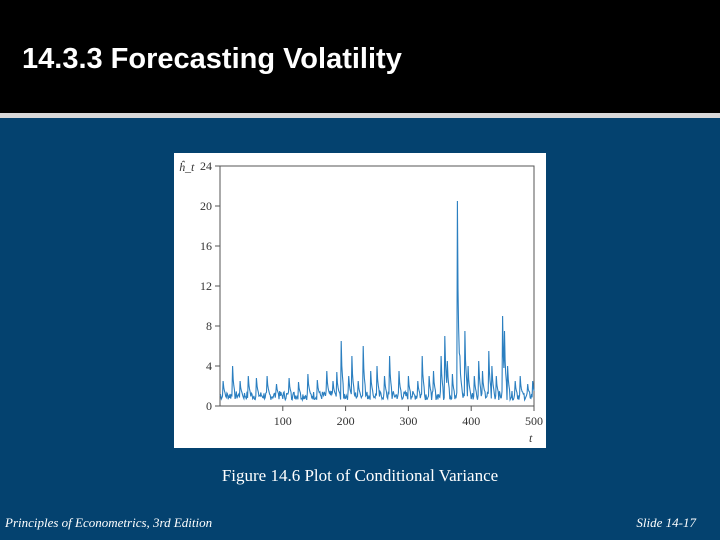 This screenshot has width=720, height=540. I want to click on x-tick-label: 400, so click(471, 421).